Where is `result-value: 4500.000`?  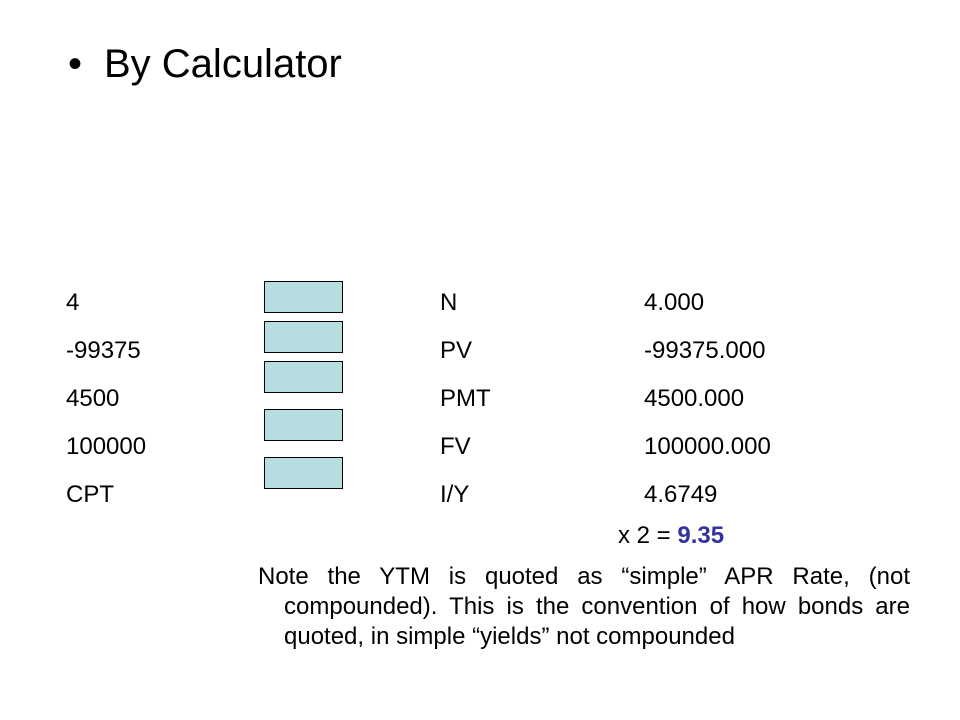
result-value: 4500.000 is located at coordinates (694, 398).